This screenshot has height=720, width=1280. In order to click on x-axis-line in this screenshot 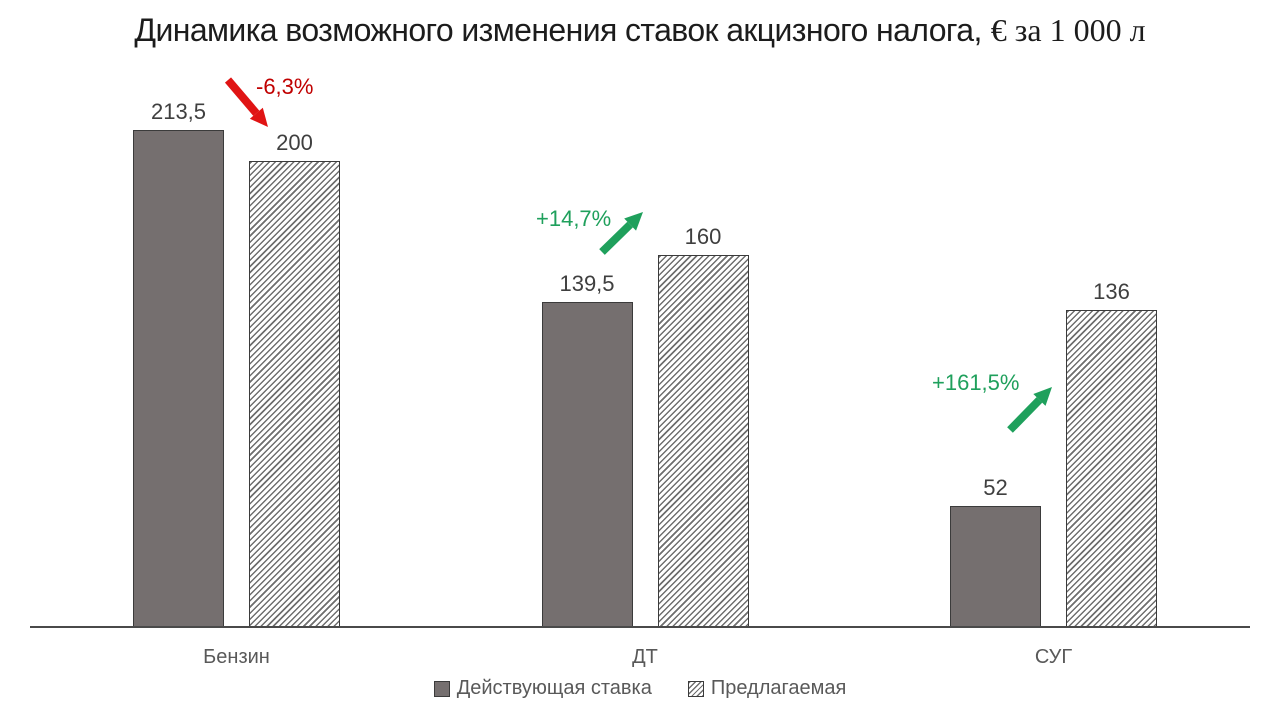, I will do `click(640, 627)`.